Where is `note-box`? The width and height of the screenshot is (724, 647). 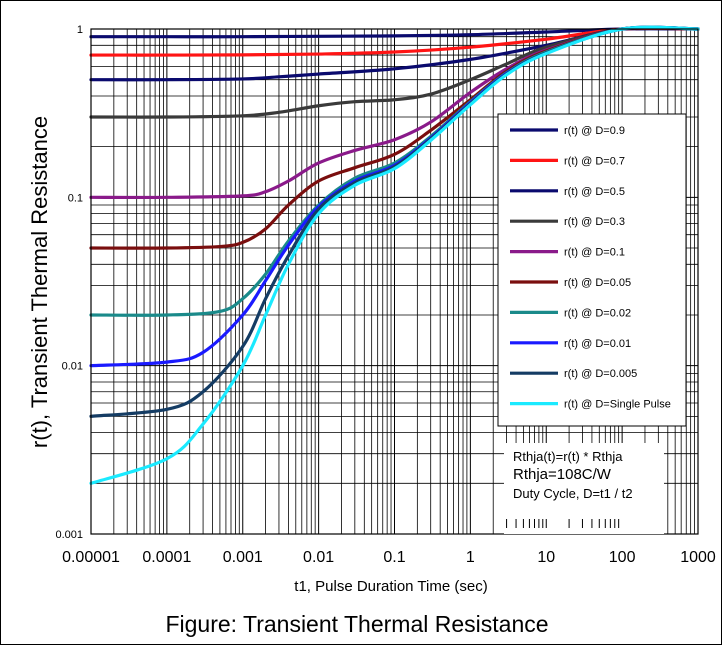 note-box is located at coordinates (584, 488).